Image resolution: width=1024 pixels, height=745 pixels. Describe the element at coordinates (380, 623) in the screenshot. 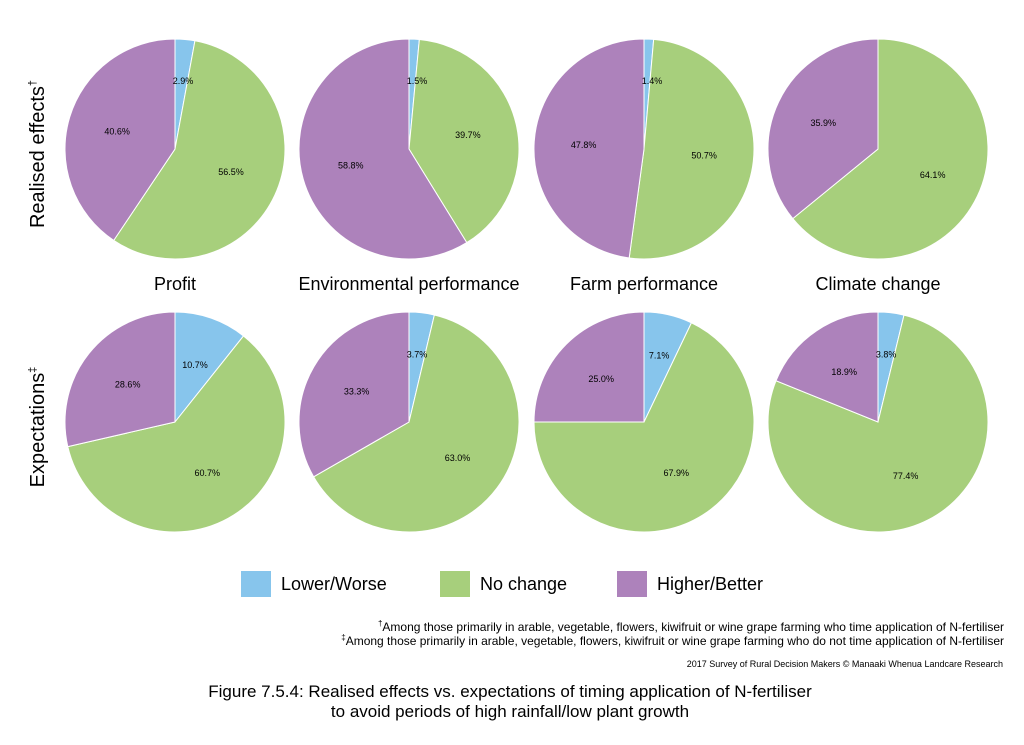

I see `footnote-dagger-mark: †` at that location.